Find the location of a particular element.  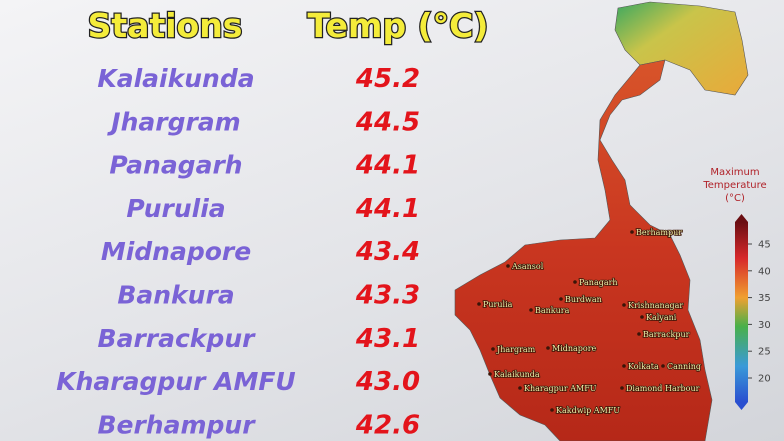

legend is located at coordinates (741, 312).